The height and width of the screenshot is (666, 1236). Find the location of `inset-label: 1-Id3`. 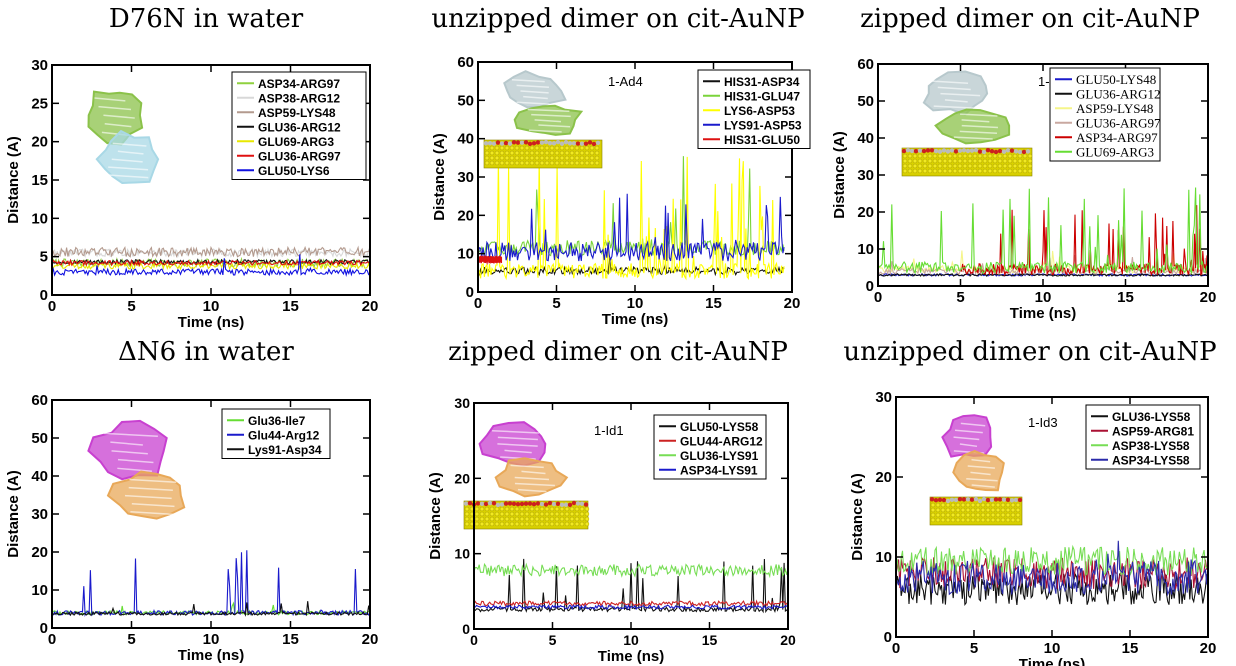

inset-label: 1-Id3 is located at coordinates (1043, 422).